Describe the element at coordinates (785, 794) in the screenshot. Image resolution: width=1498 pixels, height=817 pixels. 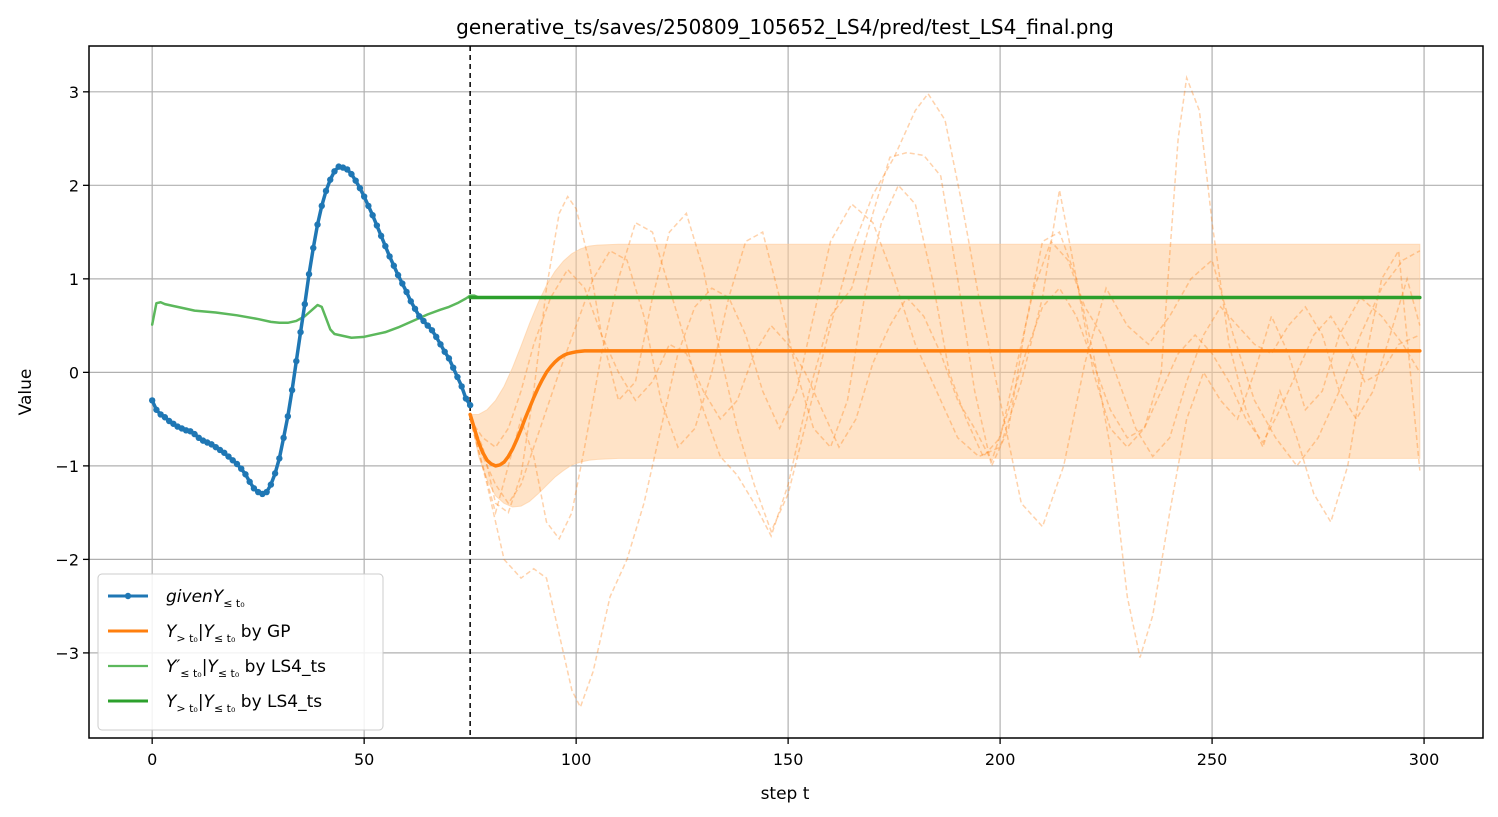
I see `x-axis-label: step t` at that location.